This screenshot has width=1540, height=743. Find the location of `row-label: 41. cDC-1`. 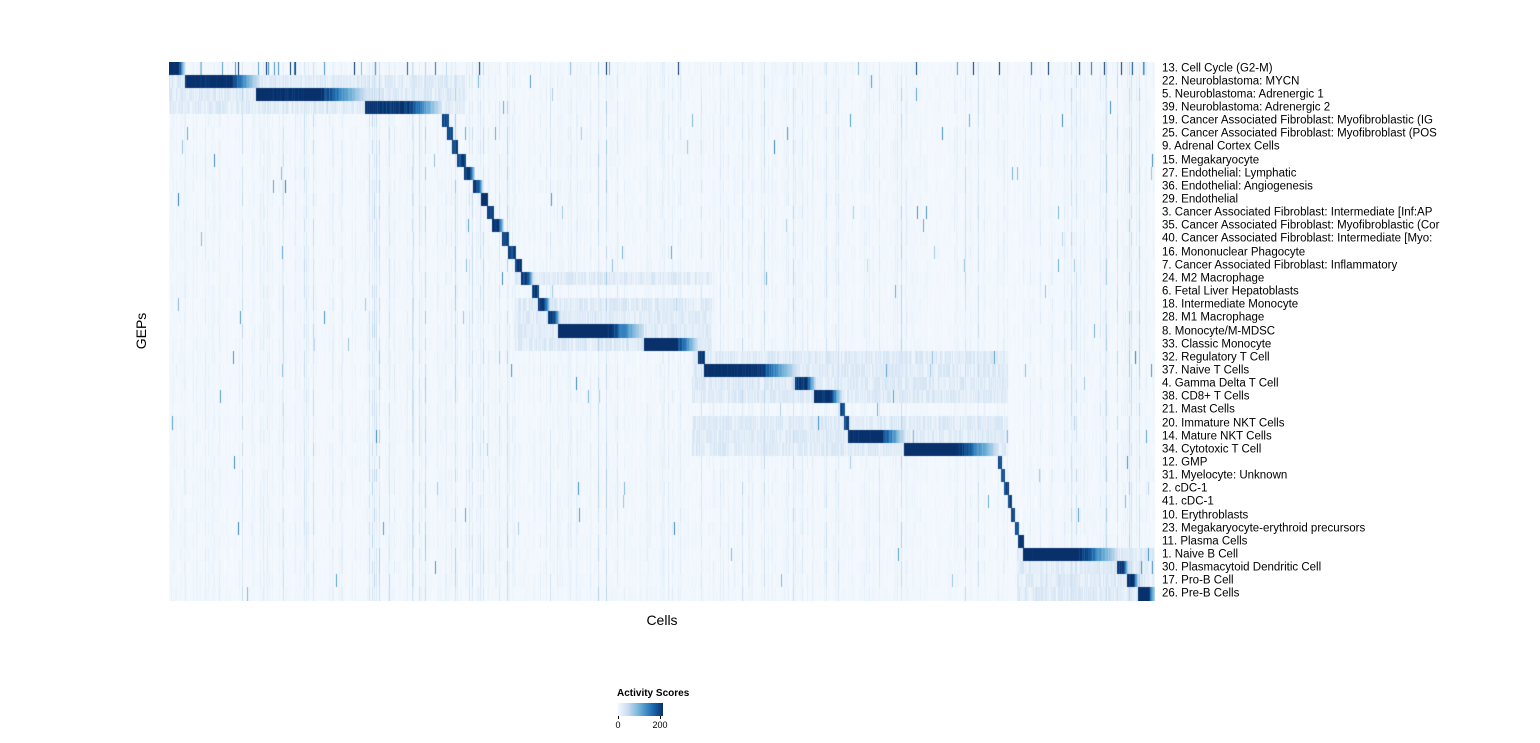

row-label: 41. cDC-1 is located at coordinates (1188, 501).